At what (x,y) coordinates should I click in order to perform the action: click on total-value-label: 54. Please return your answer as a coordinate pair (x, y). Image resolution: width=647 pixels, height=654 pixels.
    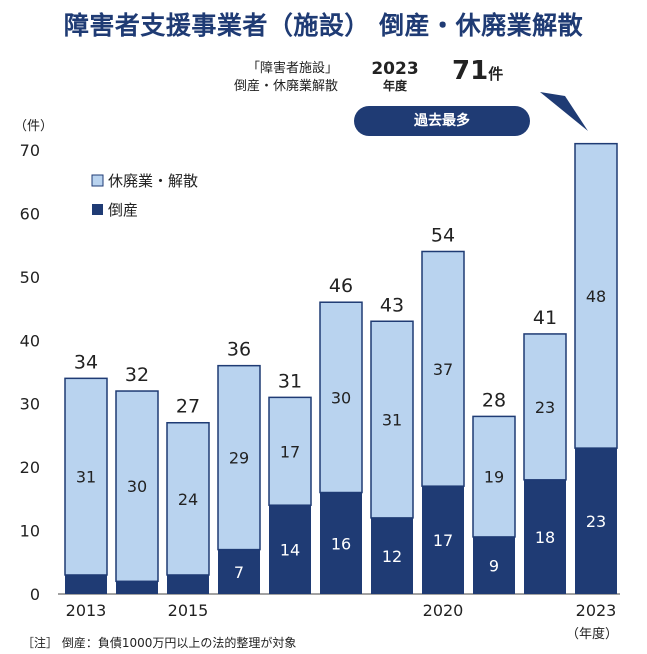
    Looking at the image, I should click on (443, 235).